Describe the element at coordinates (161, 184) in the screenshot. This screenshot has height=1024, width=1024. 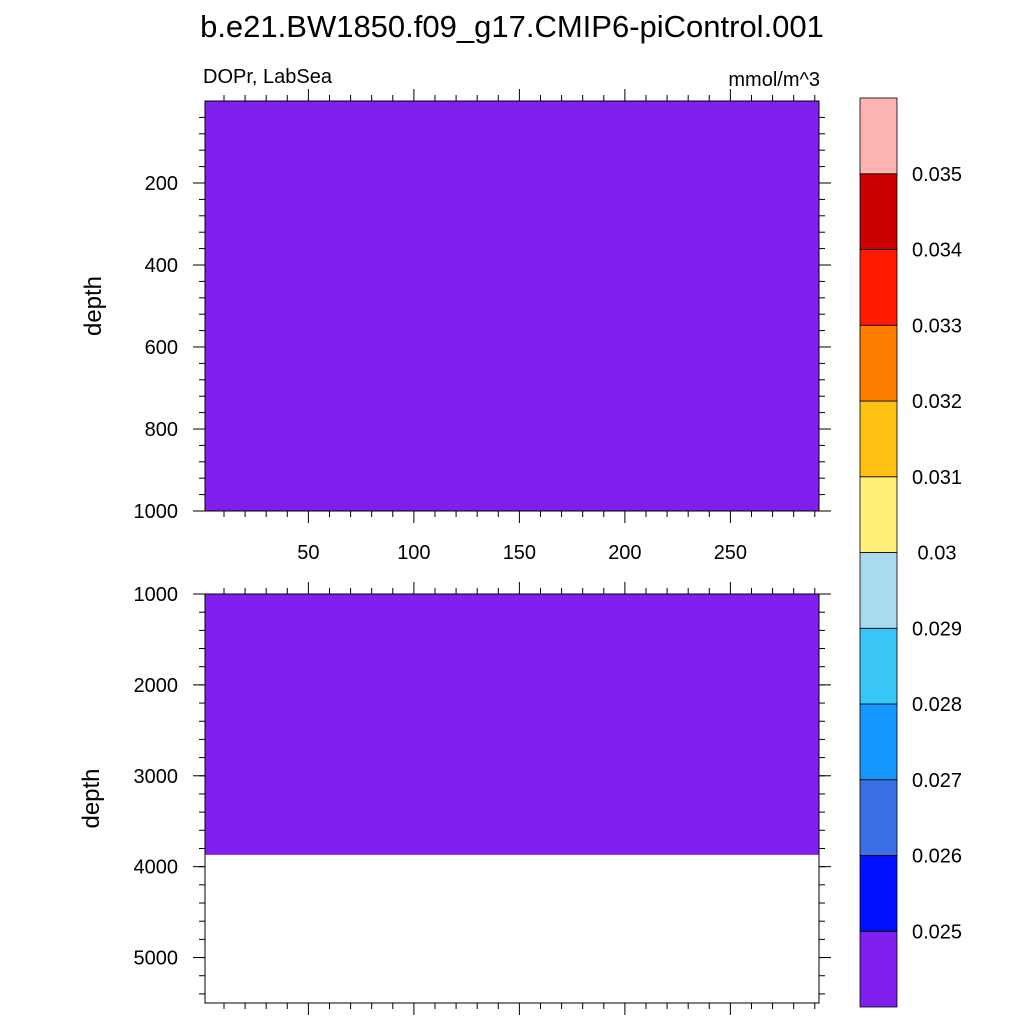
I see `y-tick-label: 200` at that location.